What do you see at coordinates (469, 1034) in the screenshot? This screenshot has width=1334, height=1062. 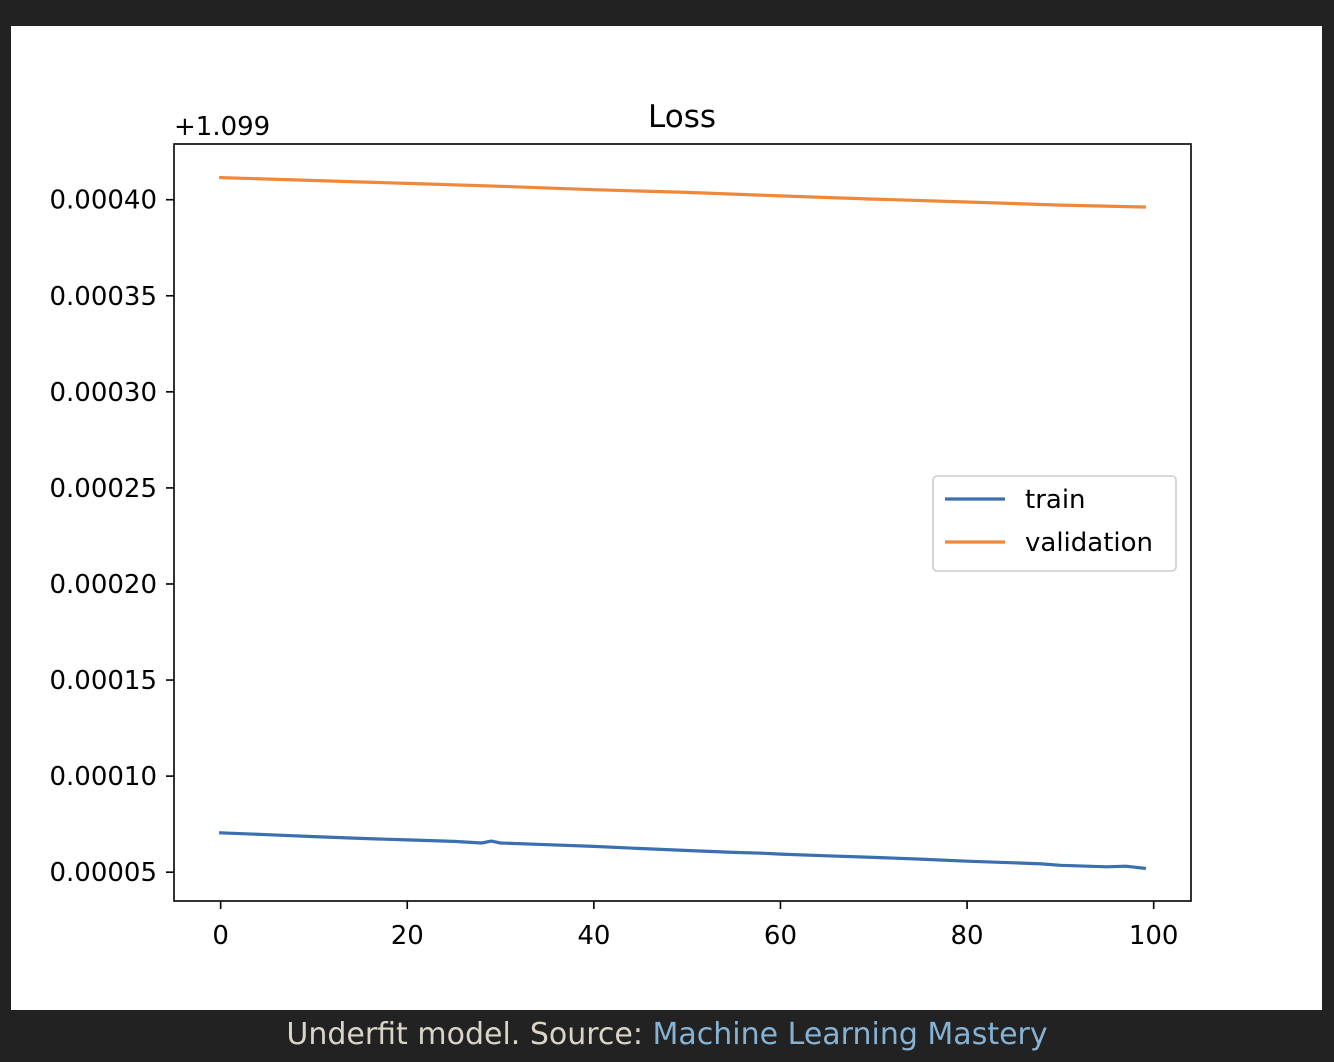 I see `caption-text: Underfit model. Source:` at bounding box center [469, 1034].